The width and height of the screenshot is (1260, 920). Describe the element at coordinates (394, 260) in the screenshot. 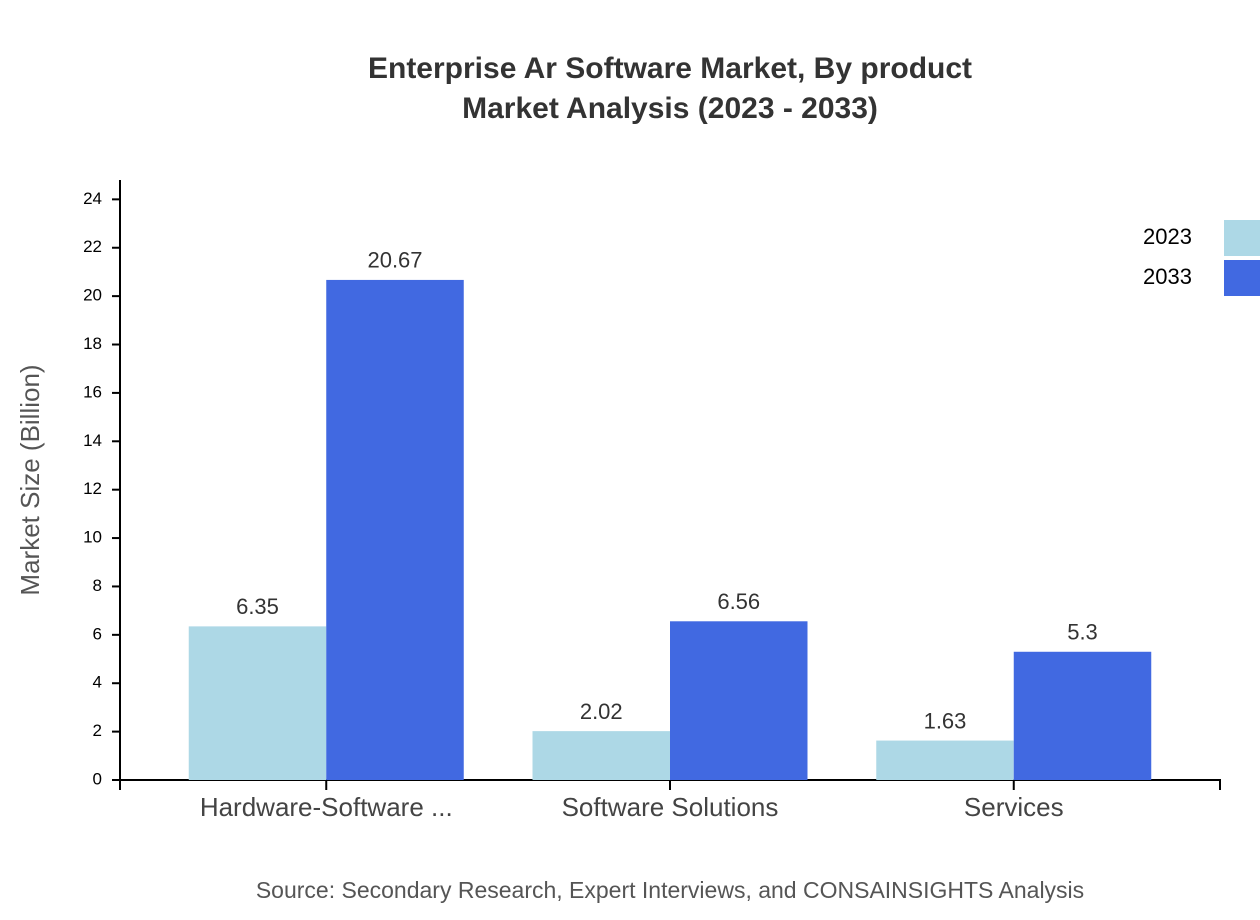

I see `value-label: 20.67` at that location.